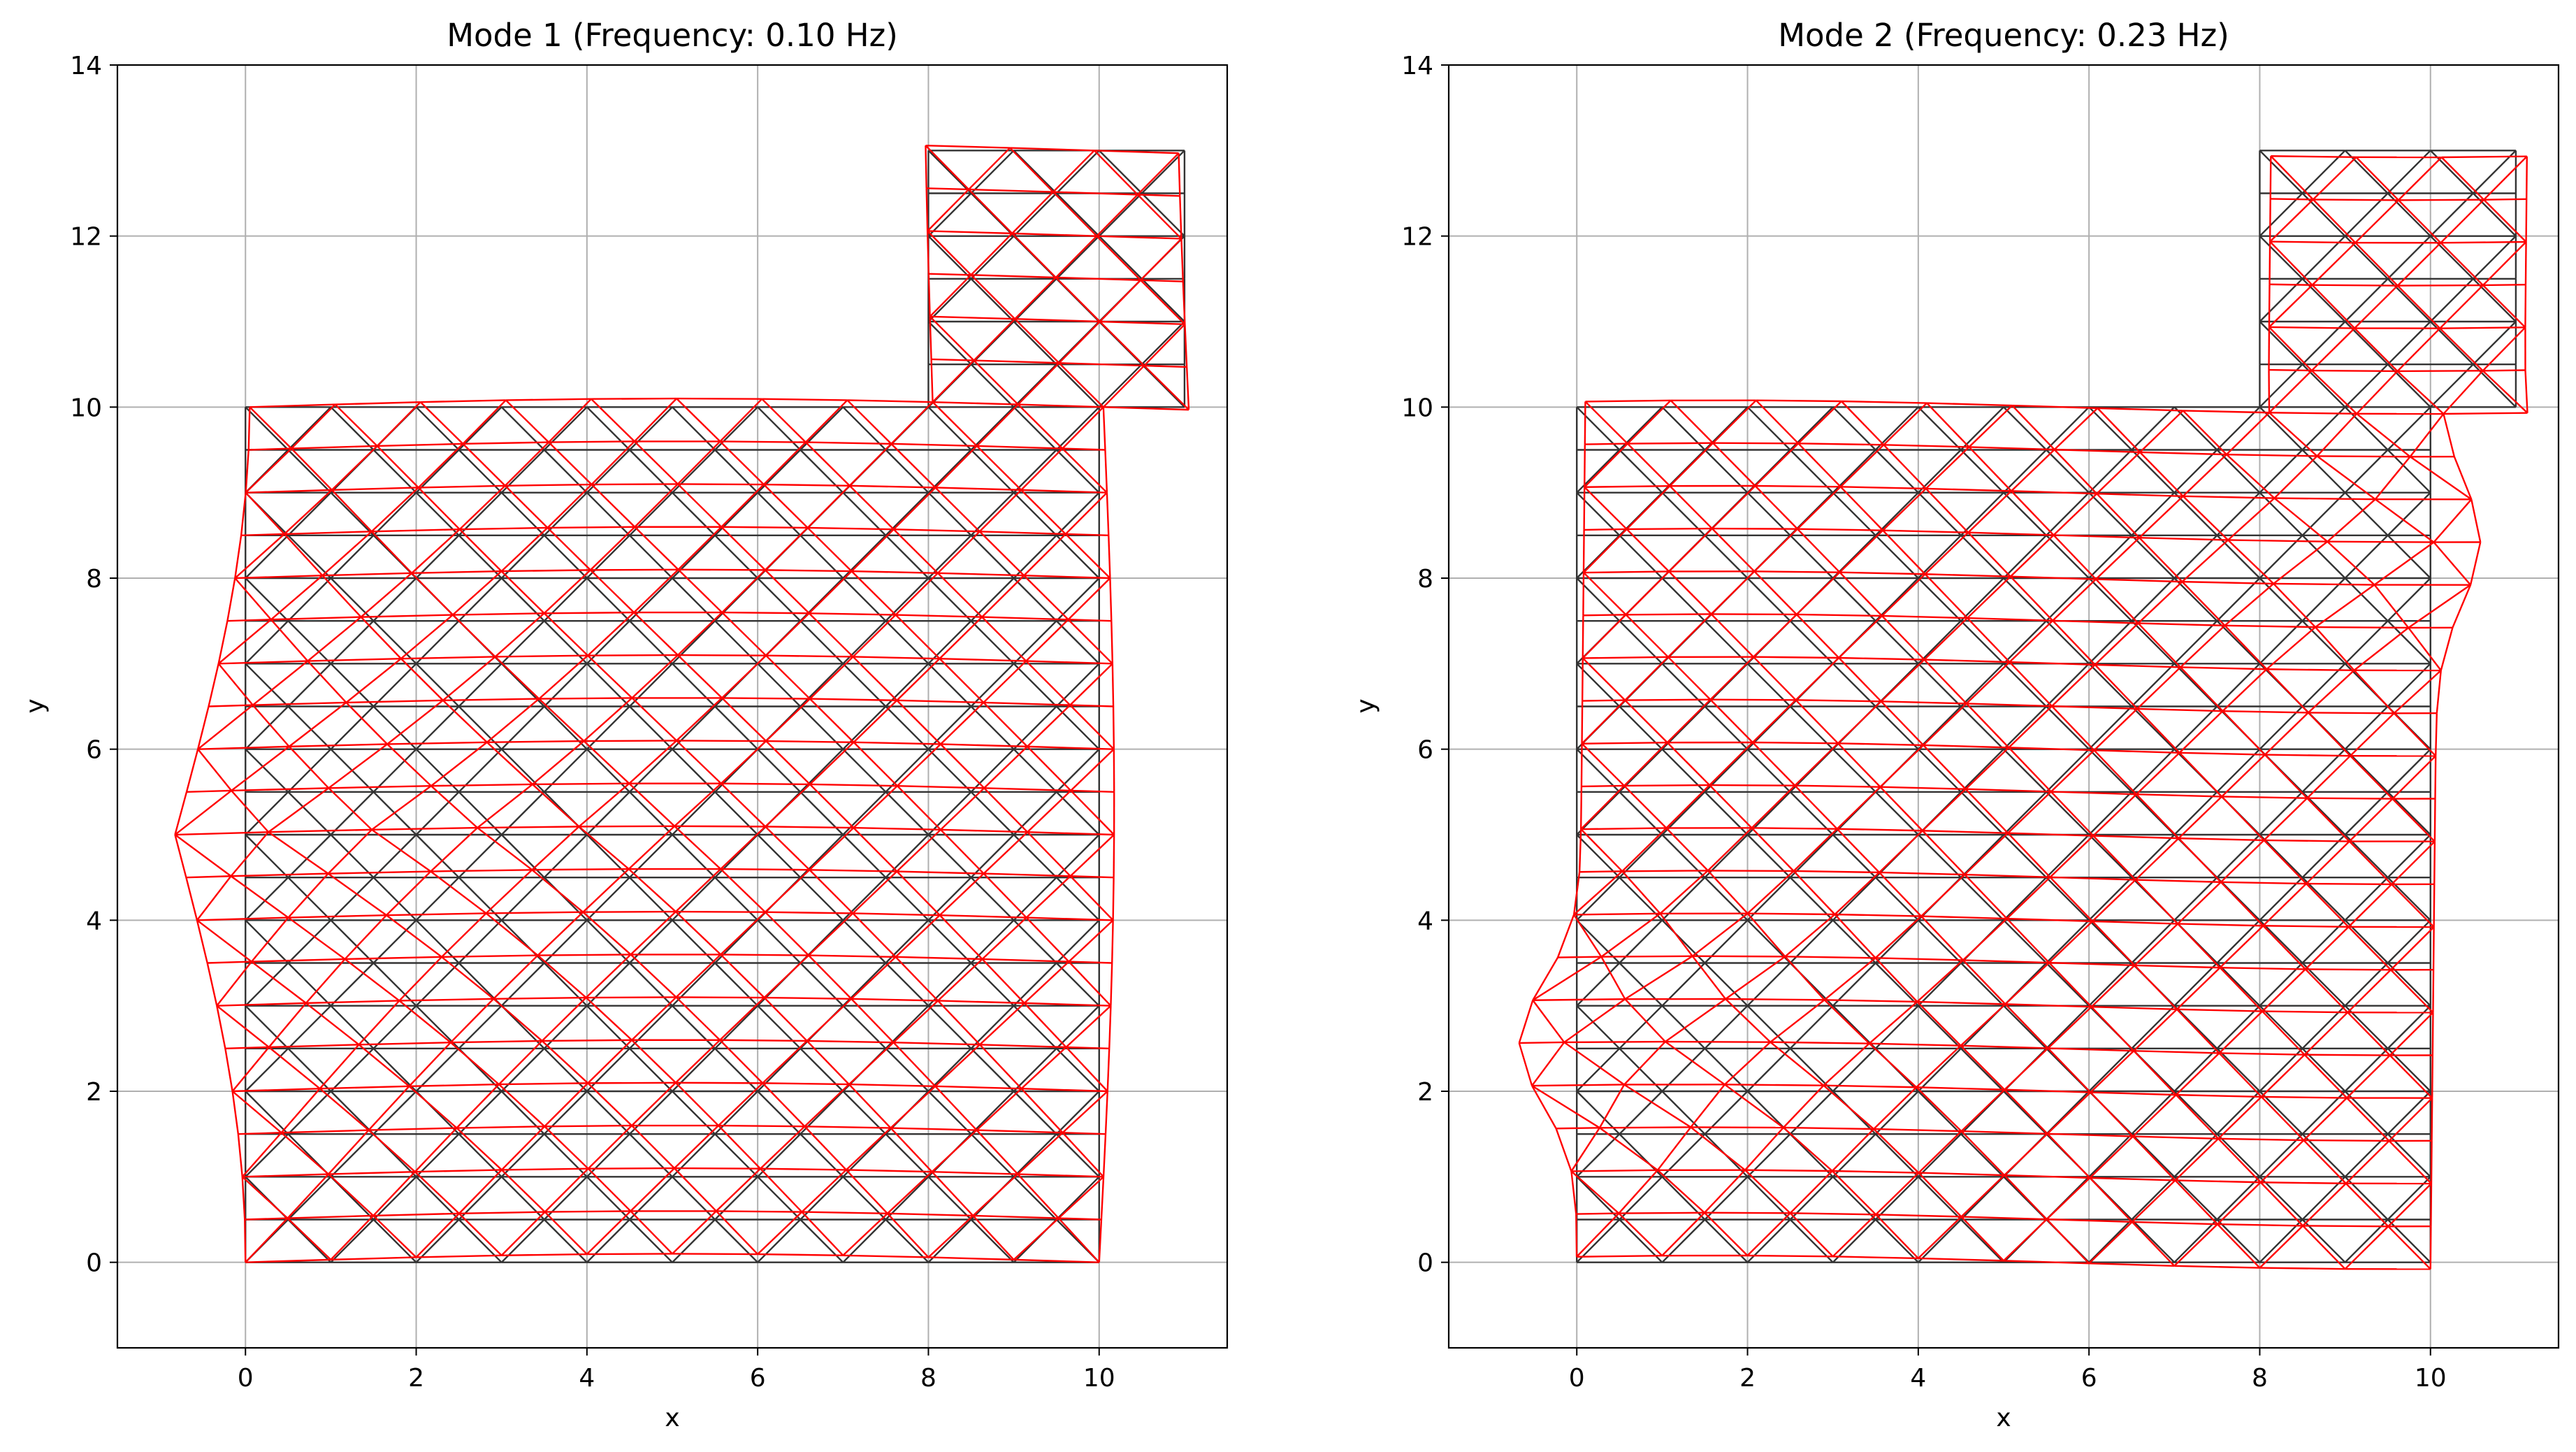 This screenshot has width=2576, height=1452. What do you see at coordinates (94, 1092) in the screenshot?
I see `y-tick-label: 2` at bounding box center [94, 1092].